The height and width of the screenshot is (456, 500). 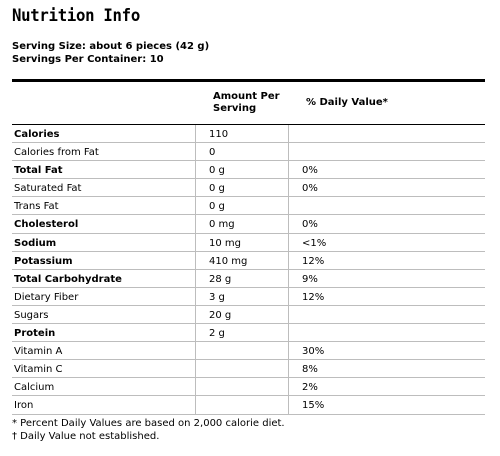 What do you see at coordinates (43, 261) in the screenshot?
I see `nutrient-name: Potassium` at bounding box center [43, 261].